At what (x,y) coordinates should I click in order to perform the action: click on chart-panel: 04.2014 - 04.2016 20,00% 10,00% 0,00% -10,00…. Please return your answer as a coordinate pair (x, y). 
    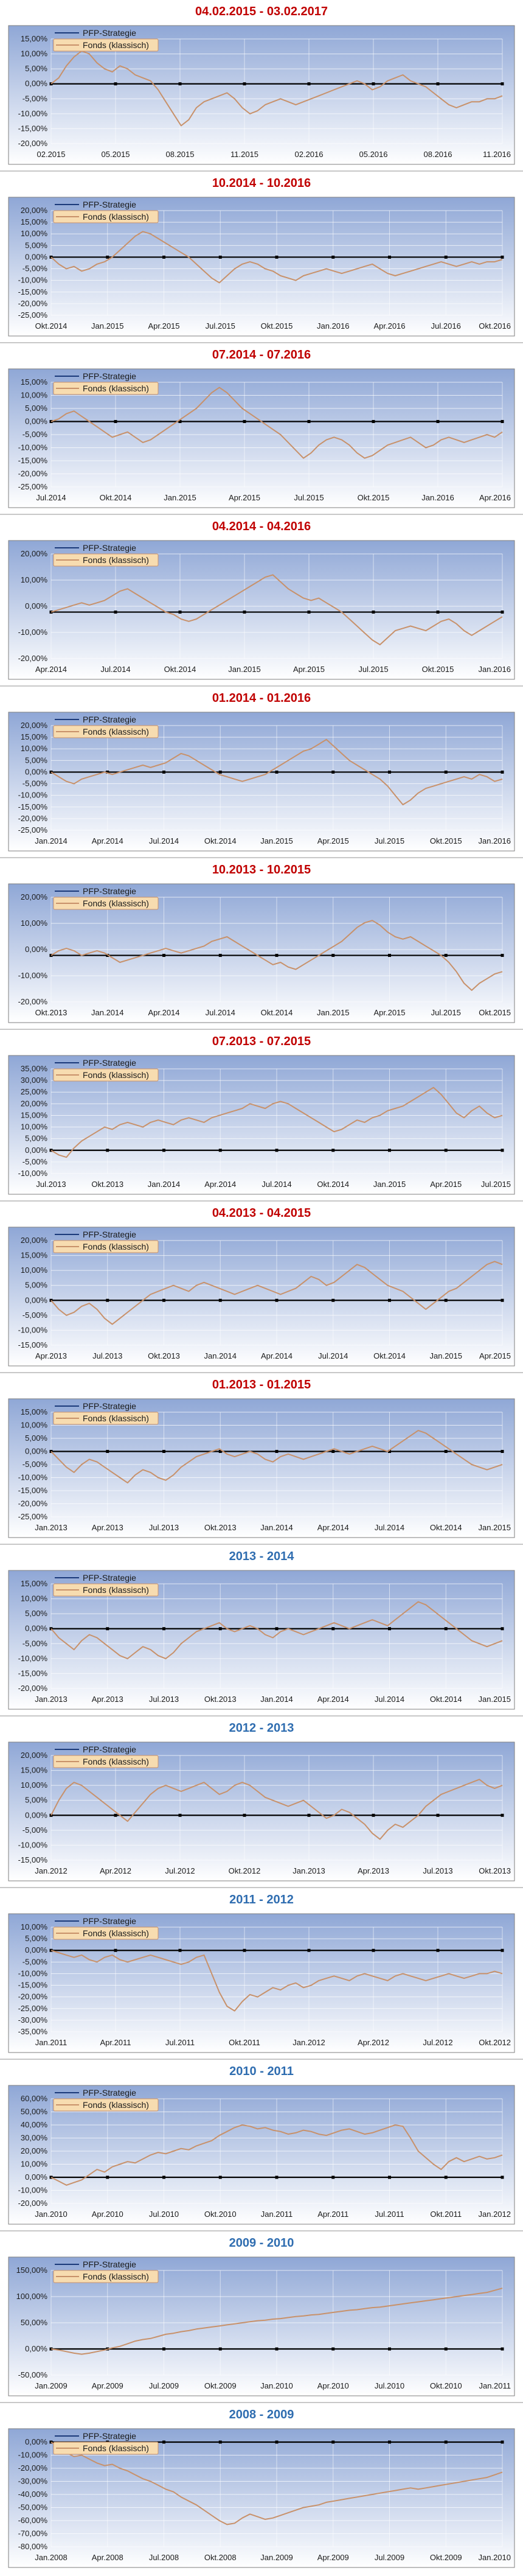
    Looking at the image, I should click on (261, 601).